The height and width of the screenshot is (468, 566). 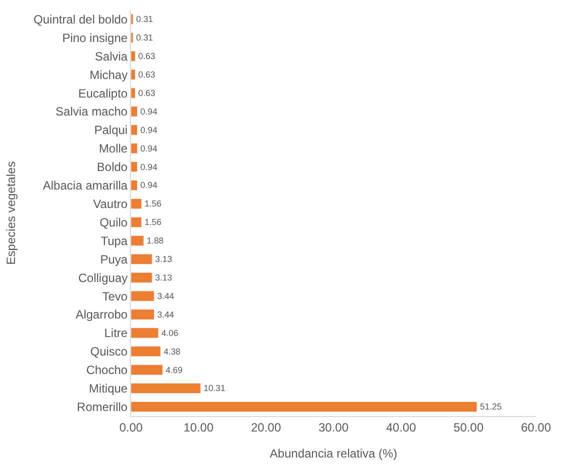 What do you see at coordinates (92, 111) in the screenshot?
I see `y-tick-label: Salvia macho` at bounding box center [92, 111].